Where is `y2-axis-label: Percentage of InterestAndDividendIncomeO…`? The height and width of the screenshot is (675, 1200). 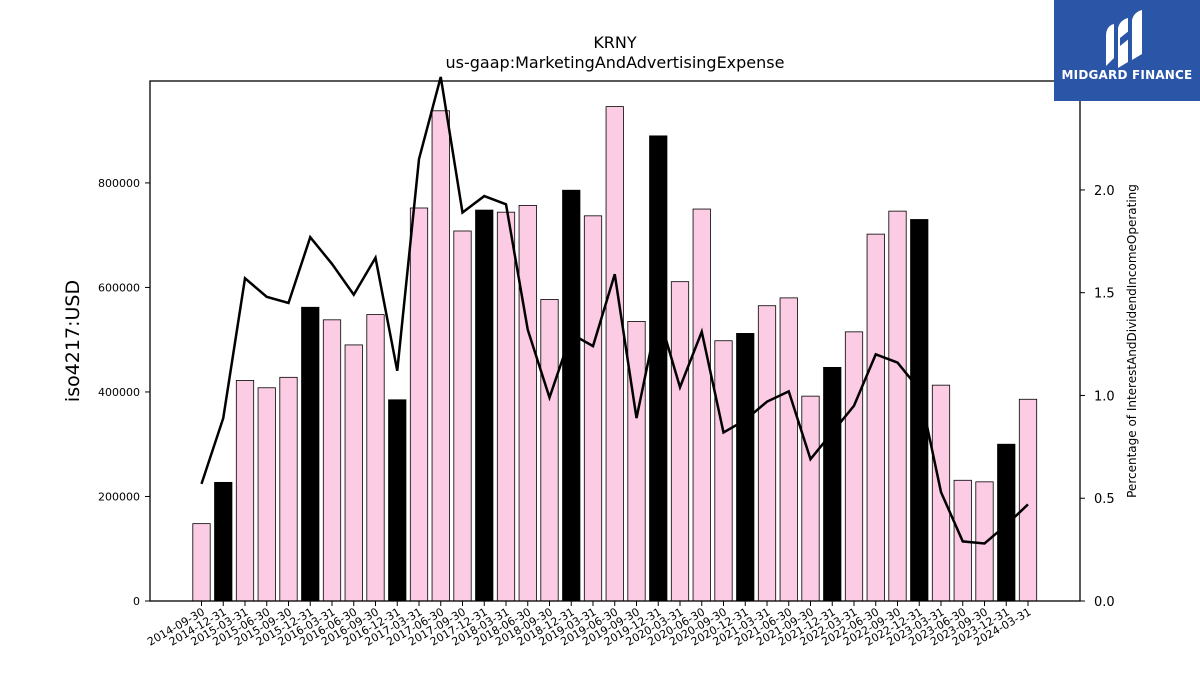 y2-axis-label: Percentage of InterestAndDividendIncomeO… is located at coordinates (1132, 341).